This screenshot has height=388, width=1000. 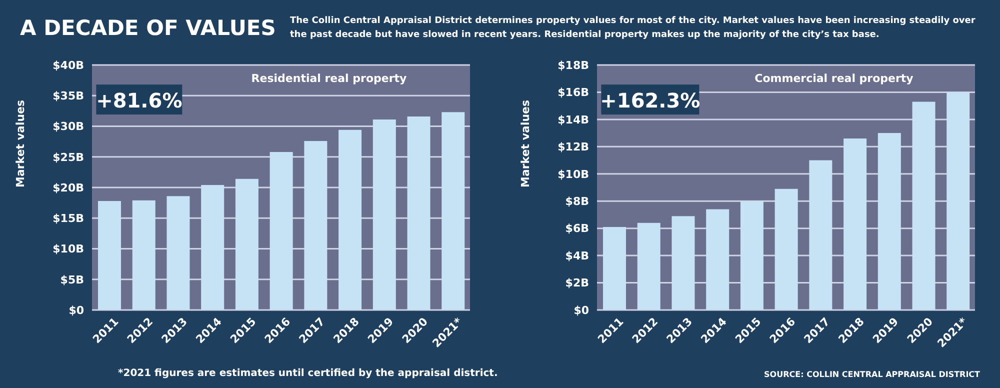 I want to click on y-tick-label: $5B, so click(x=72, y=279).